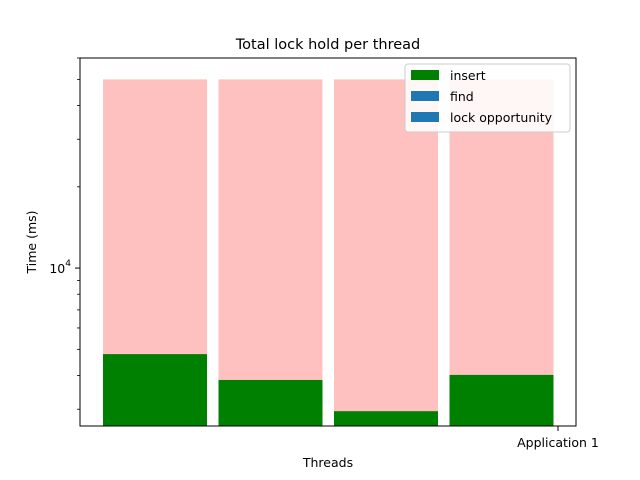 Image resolution: width=640 pixels, height=480 pixels. What do you see at coordinates (64, 233) in the screenshot?
I see `y-axis-ticks: 104` at bounding box center [64, 233].